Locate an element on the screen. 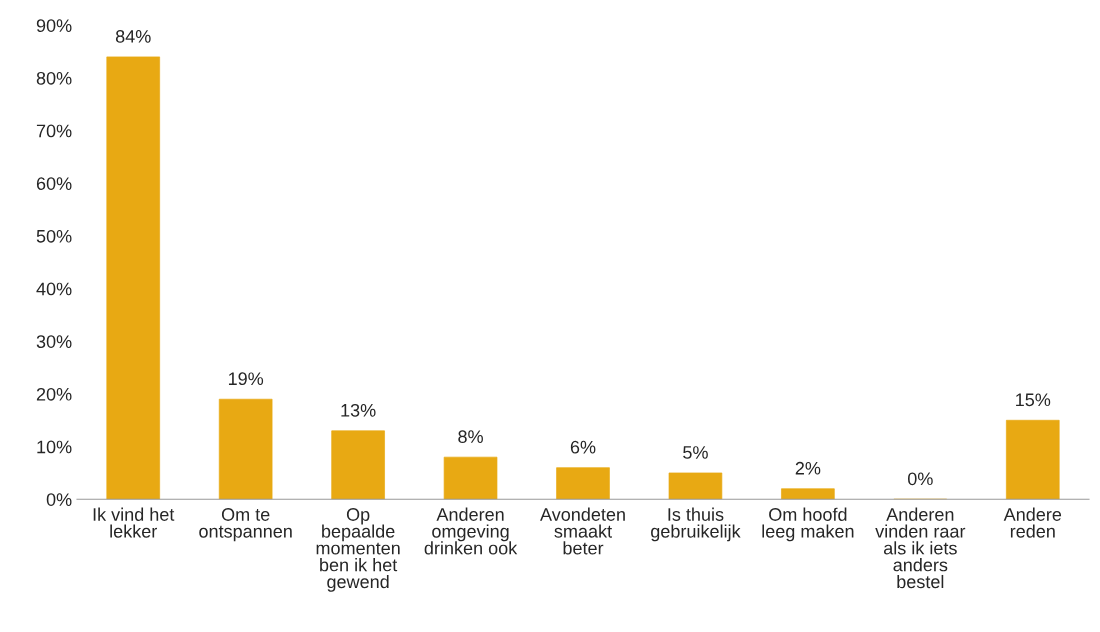  y-tick-label: 20% is located at coordinates (54, 394).